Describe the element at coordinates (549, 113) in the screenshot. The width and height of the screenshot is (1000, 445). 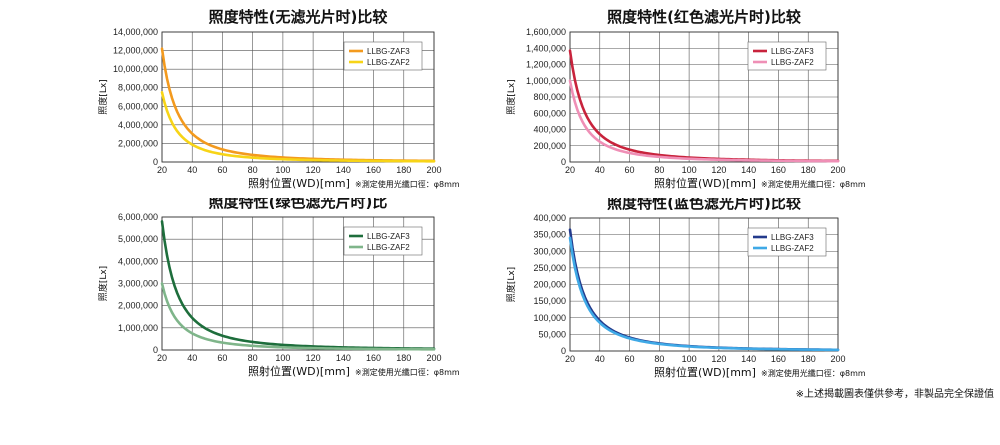
I see `y-tick-label: 600,000` at that location.